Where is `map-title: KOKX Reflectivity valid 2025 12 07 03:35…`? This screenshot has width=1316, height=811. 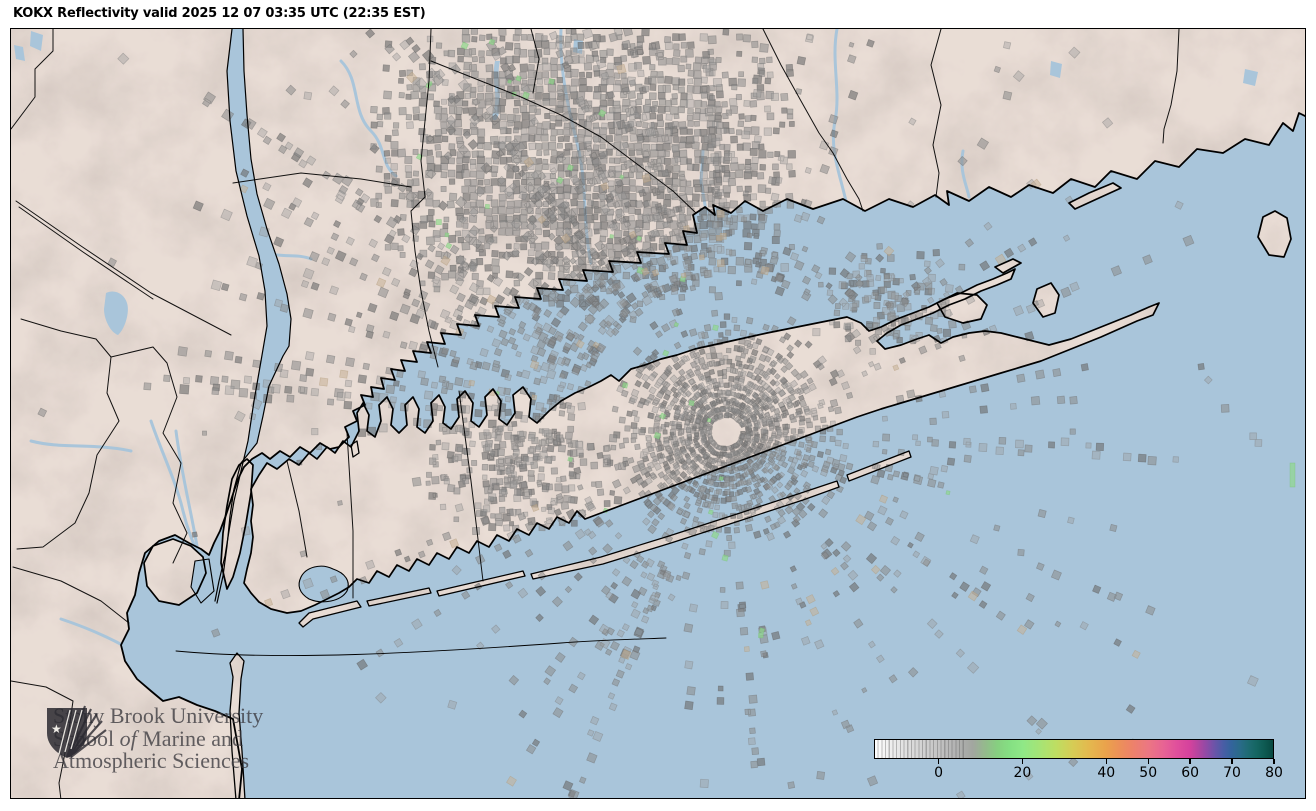
map-title: KOKX Reflectivity valid 2025 12 07 03:35… is located at coordinates (219, 13).